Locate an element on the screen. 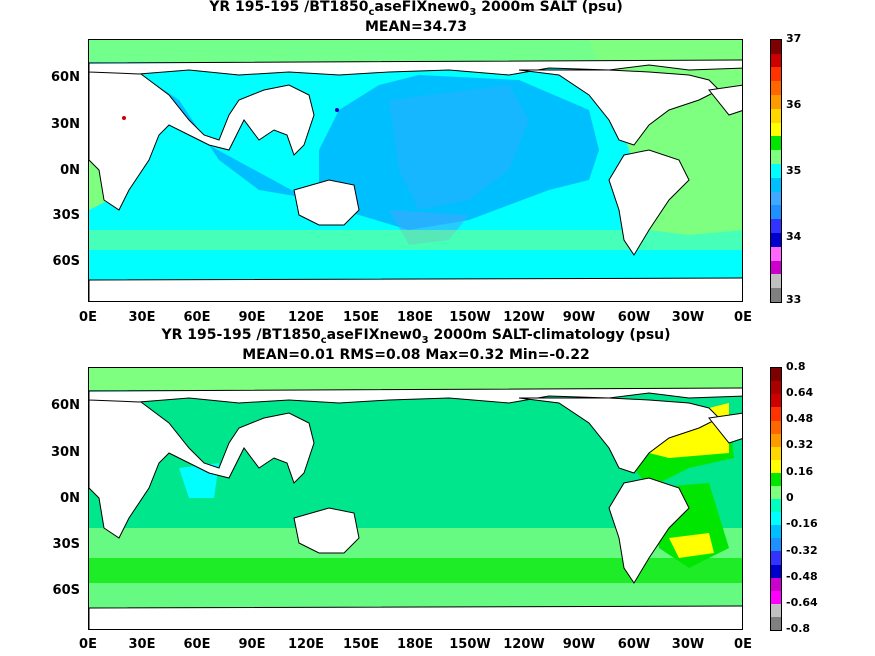 The width and height of the screenshot is (875, 656). p1-eurasia-africa is located at coordinates (202, 137).